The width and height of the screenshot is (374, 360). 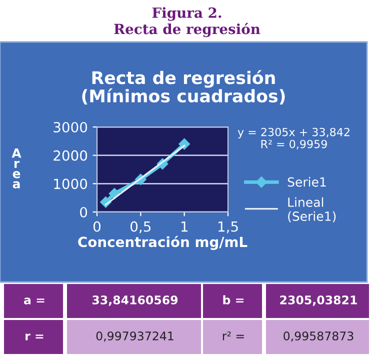 I want to click on text: r =, so click(x=35, y=337).